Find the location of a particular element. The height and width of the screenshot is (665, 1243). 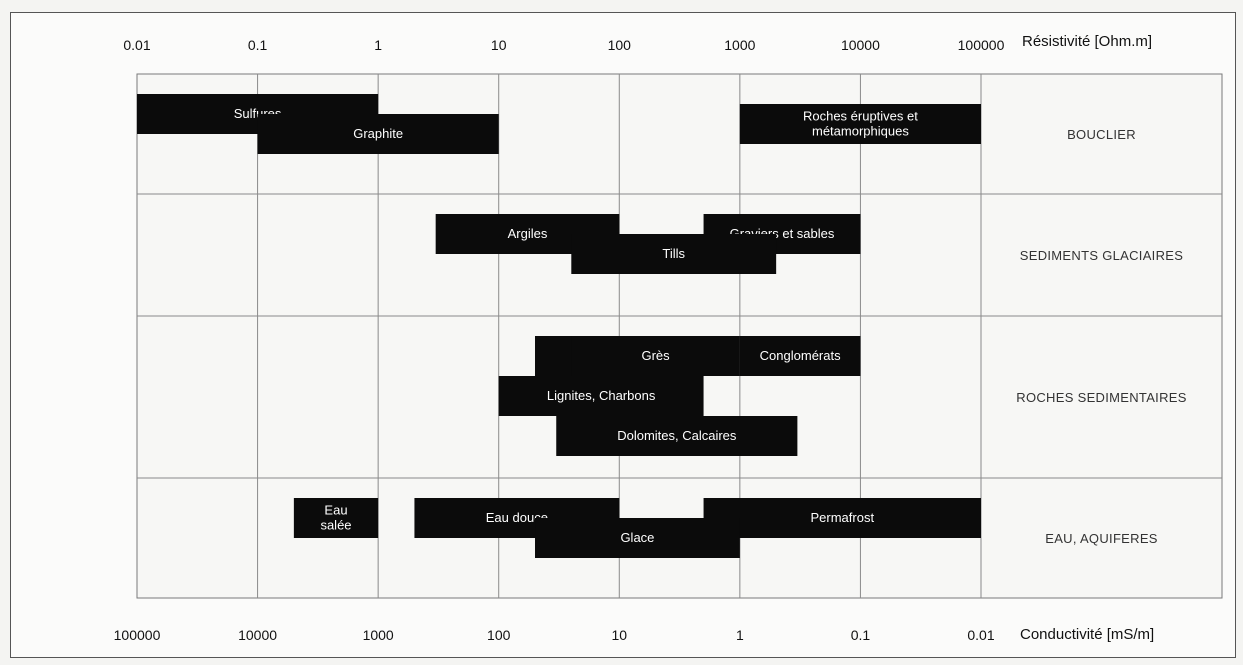

conductivity-tick-label: 1000 is located at coordinates (378, 635).